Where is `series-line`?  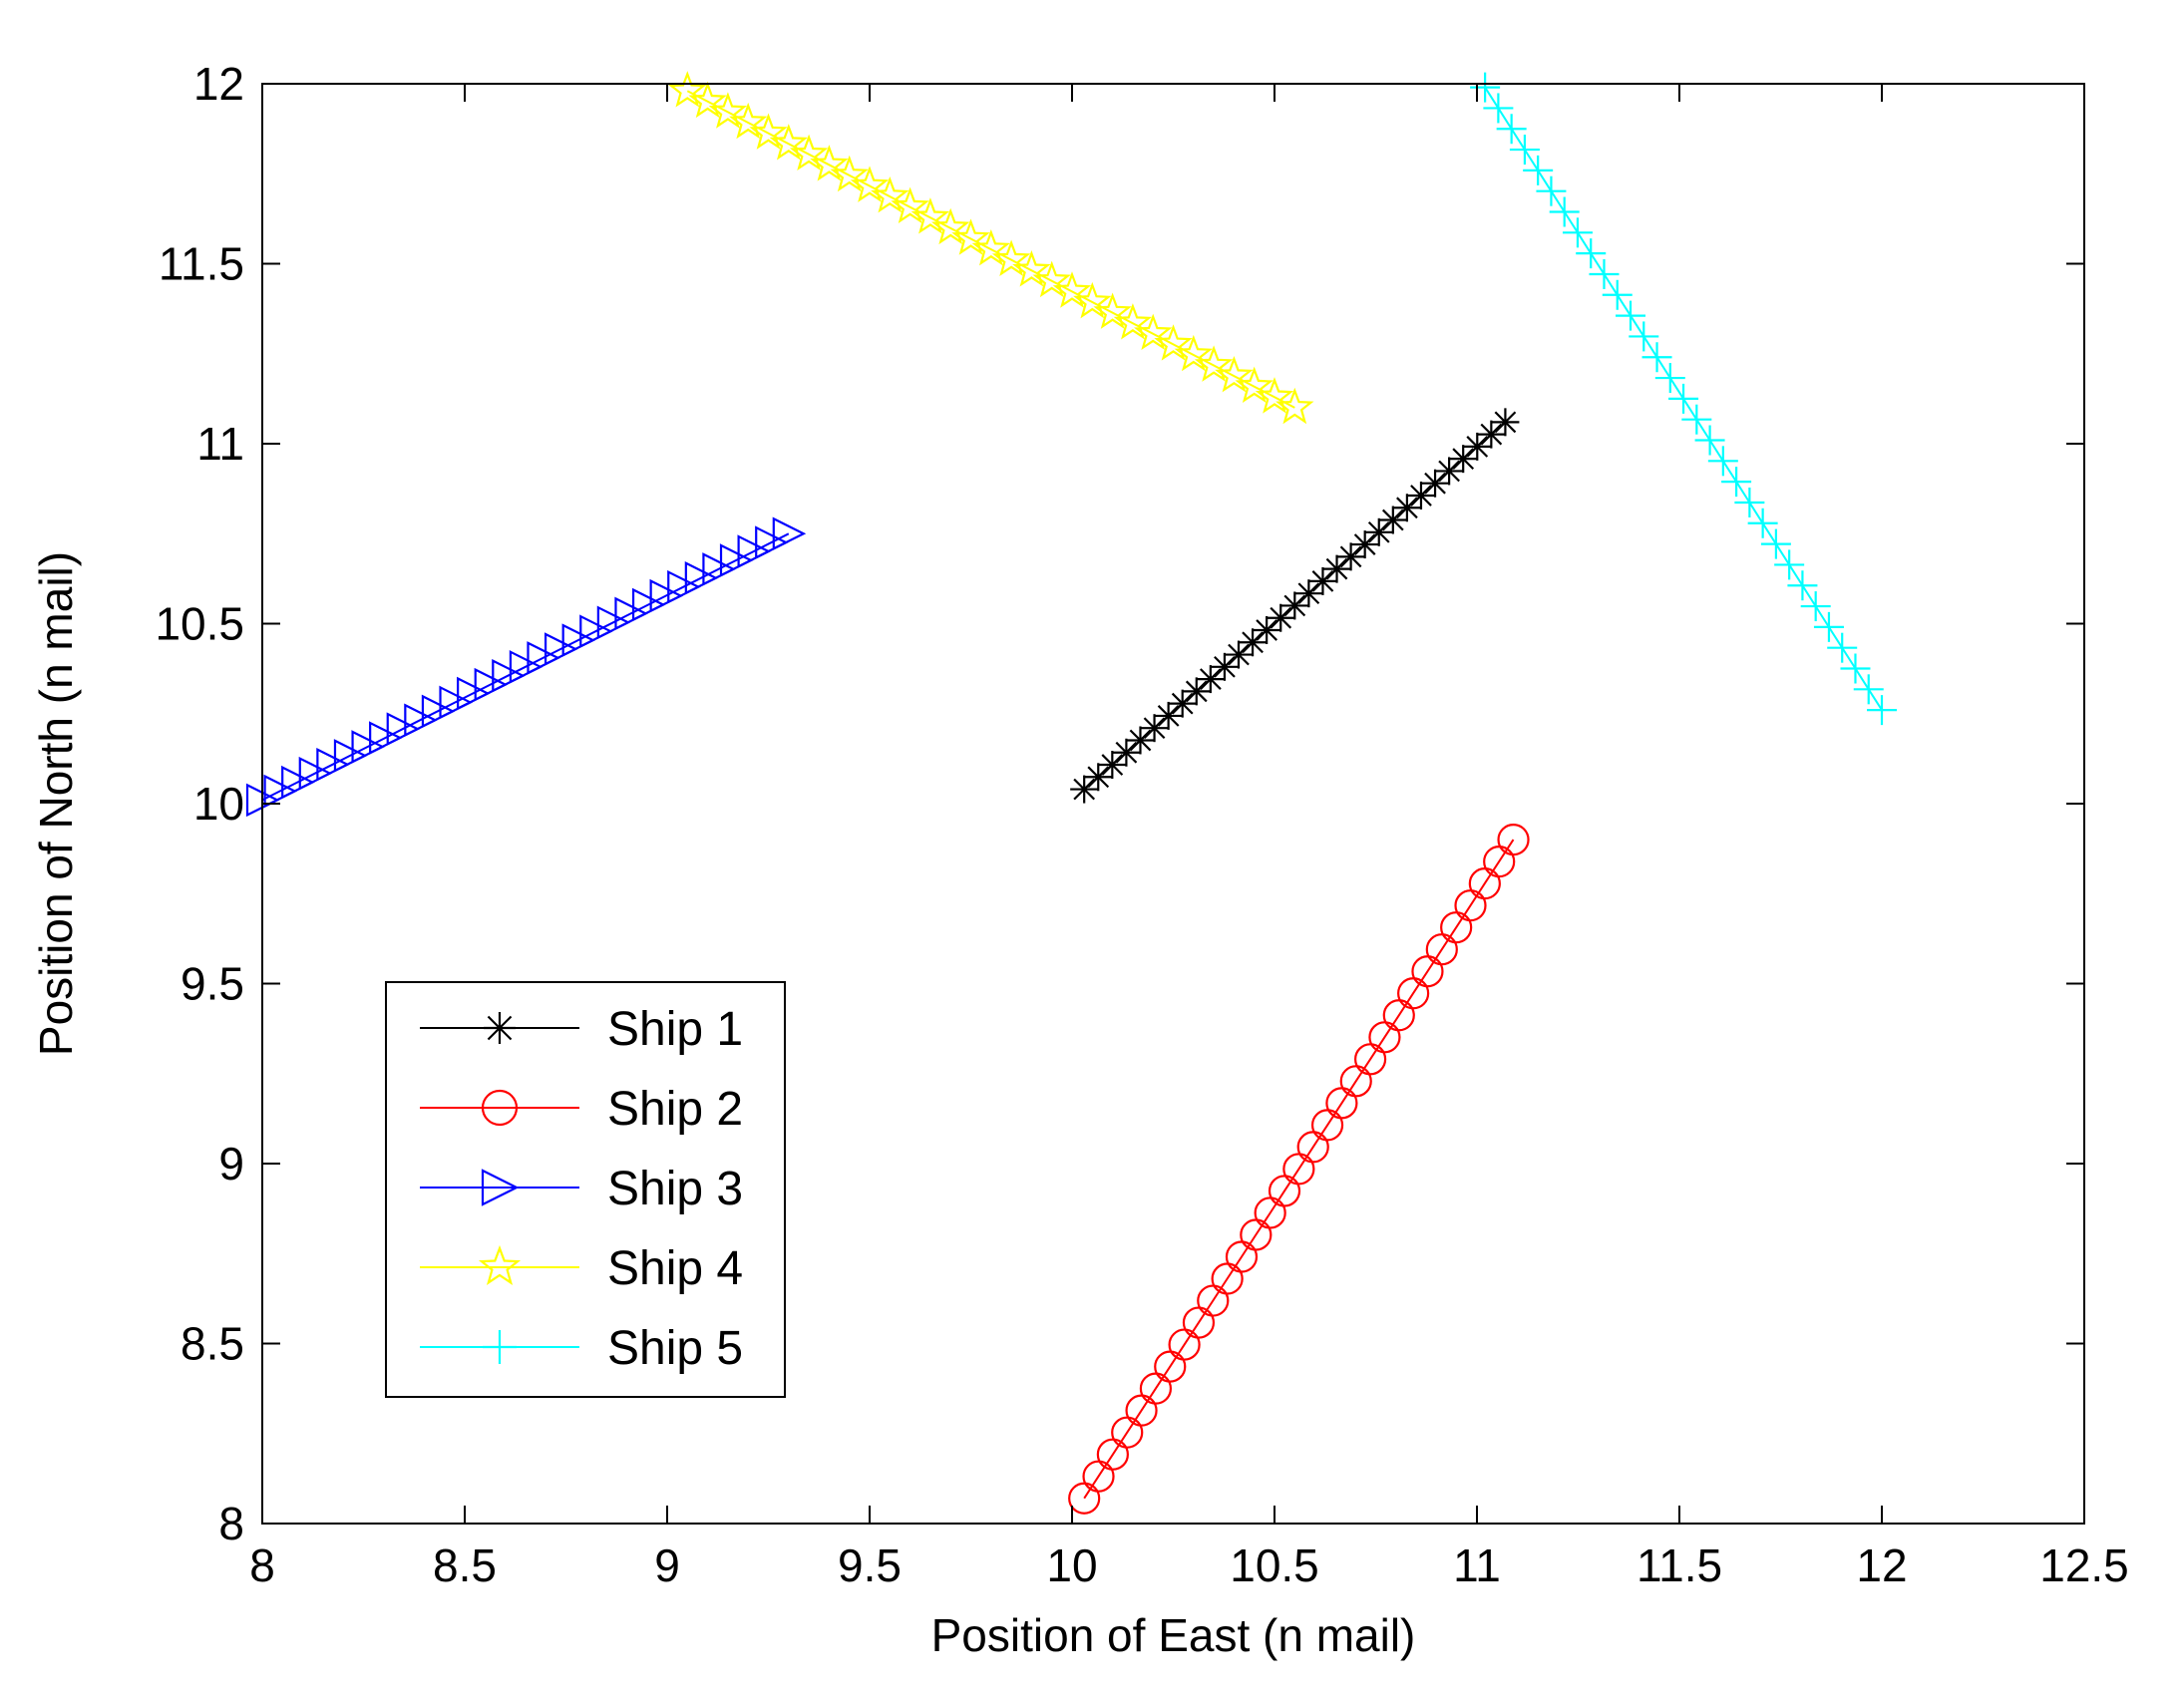 series-line is located at coordinates (525, 667).